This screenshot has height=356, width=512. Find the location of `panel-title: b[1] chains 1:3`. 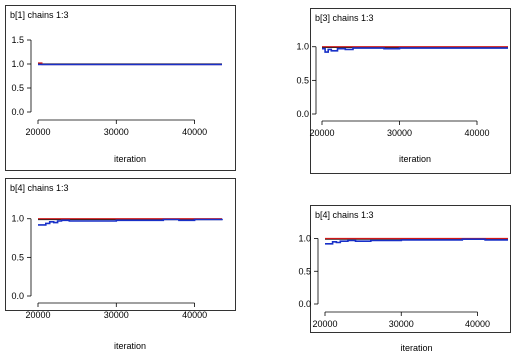

panel-title: b[1] chains 1:3 is located at coordinates (39, 15).